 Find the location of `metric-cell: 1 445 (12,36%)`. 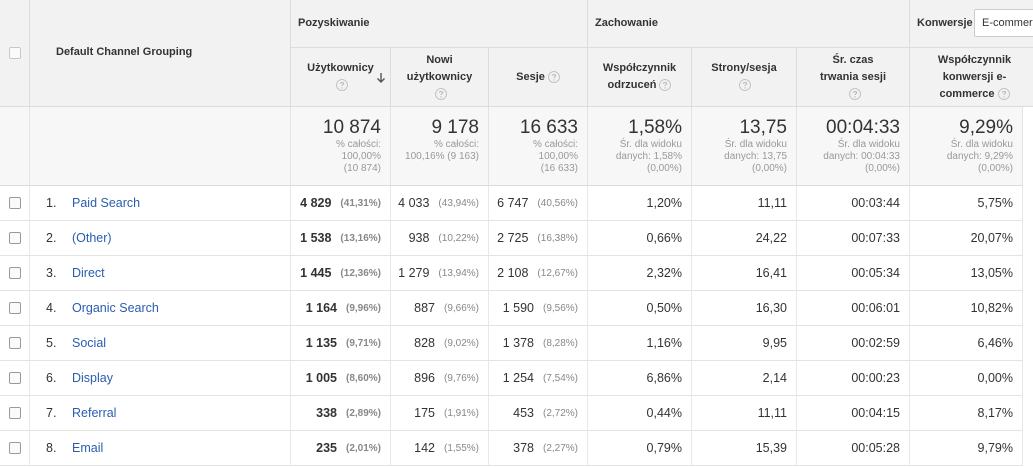

metric-cell: 1 445 (12,36%) is located at coordinates (341, 273).